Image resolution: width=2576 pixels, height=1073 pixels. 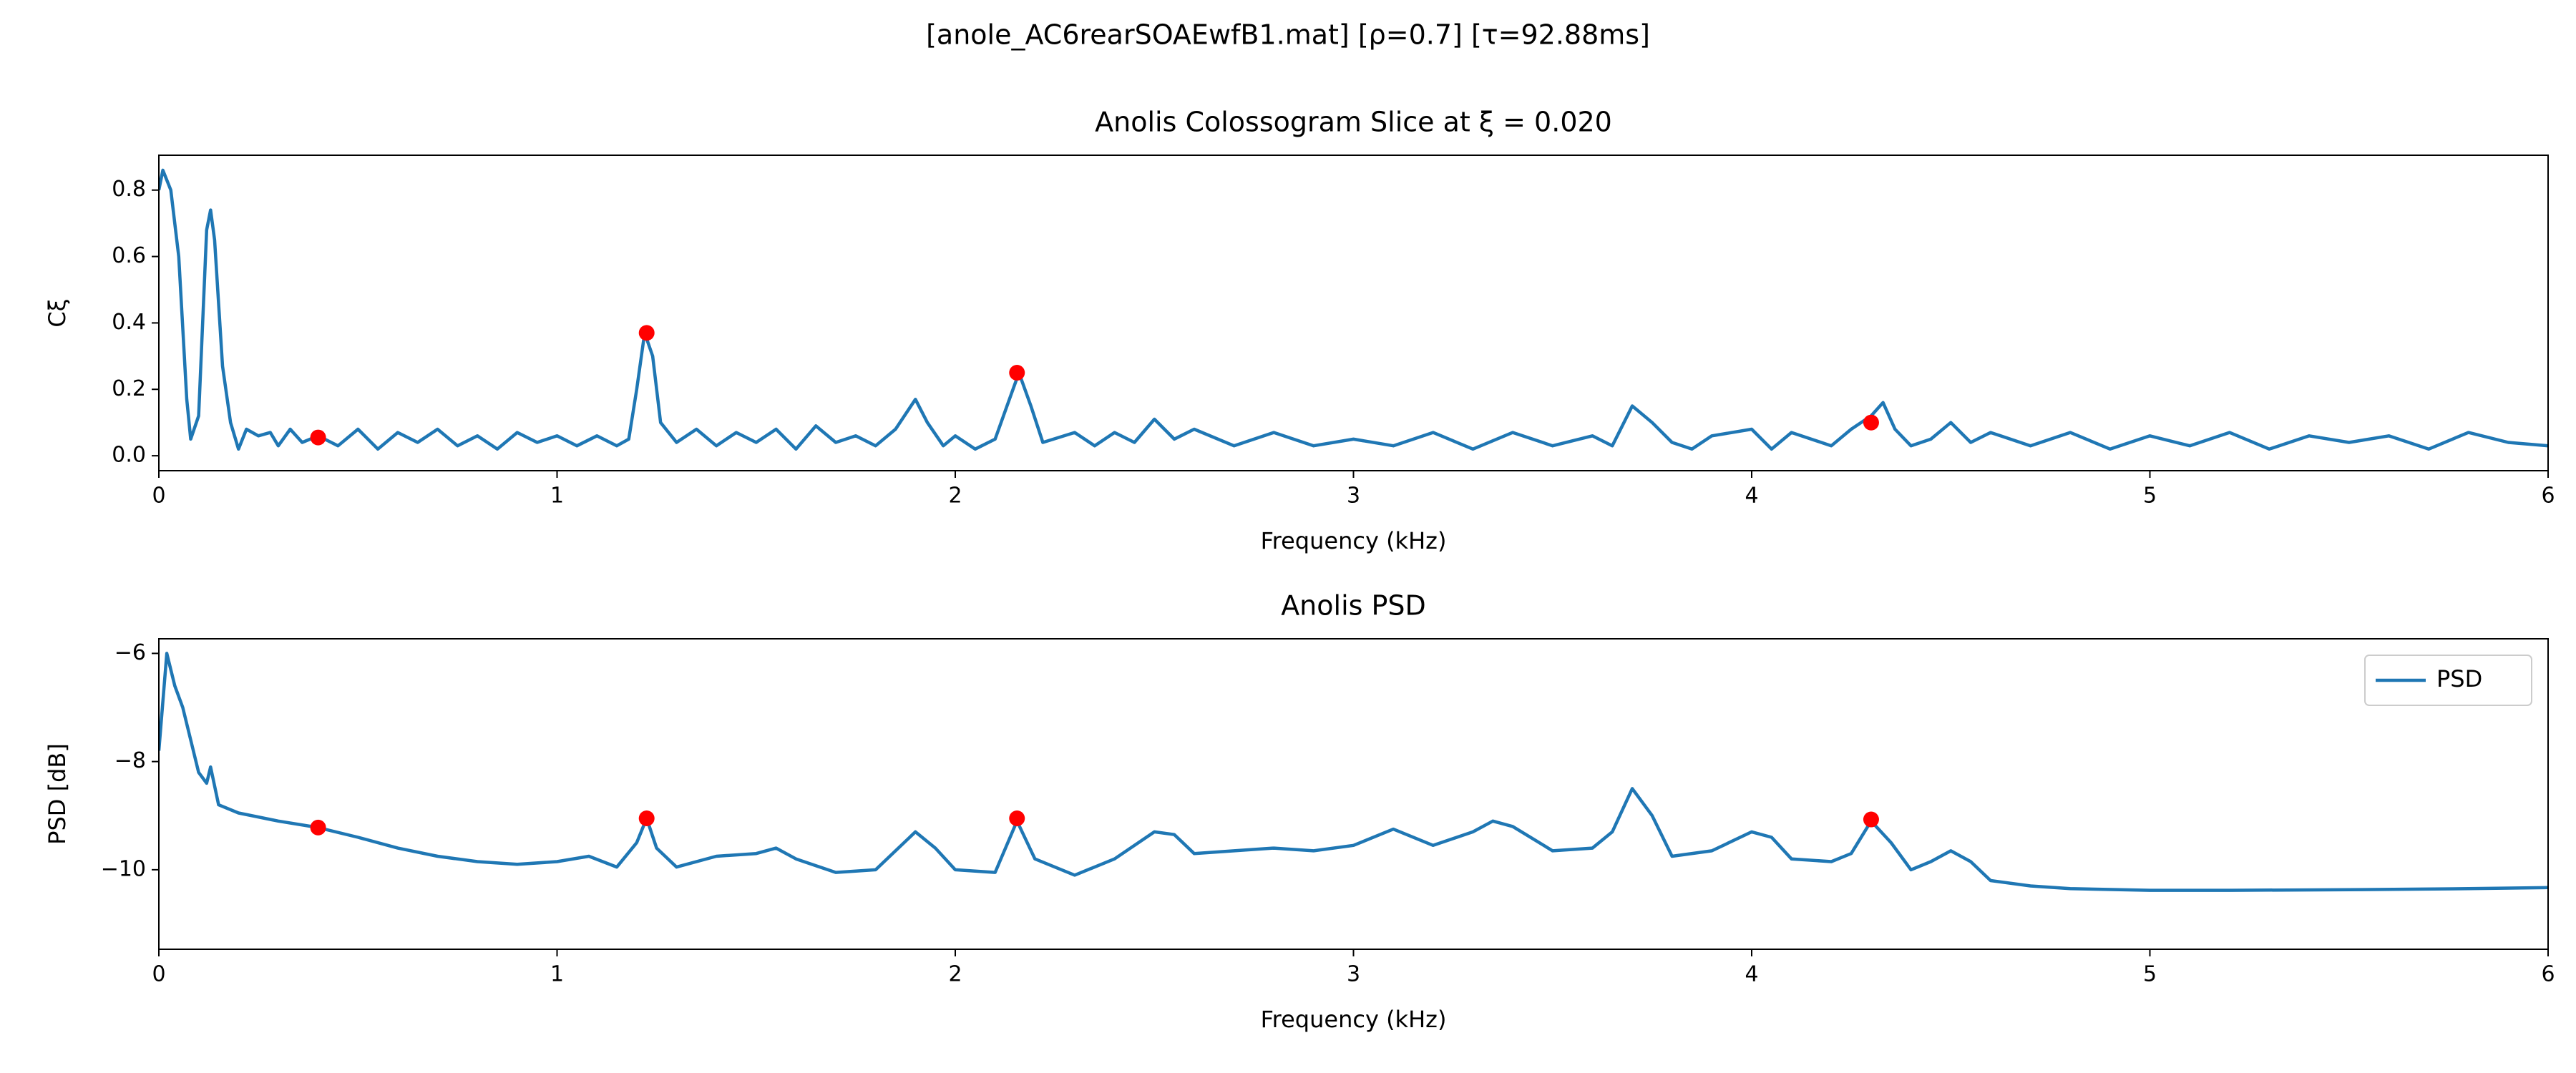 What do you see at coordinates (1353, 606) in the screenshot?
I see `axes-title: Anolis PSD` at bounding box center [1353, 606].